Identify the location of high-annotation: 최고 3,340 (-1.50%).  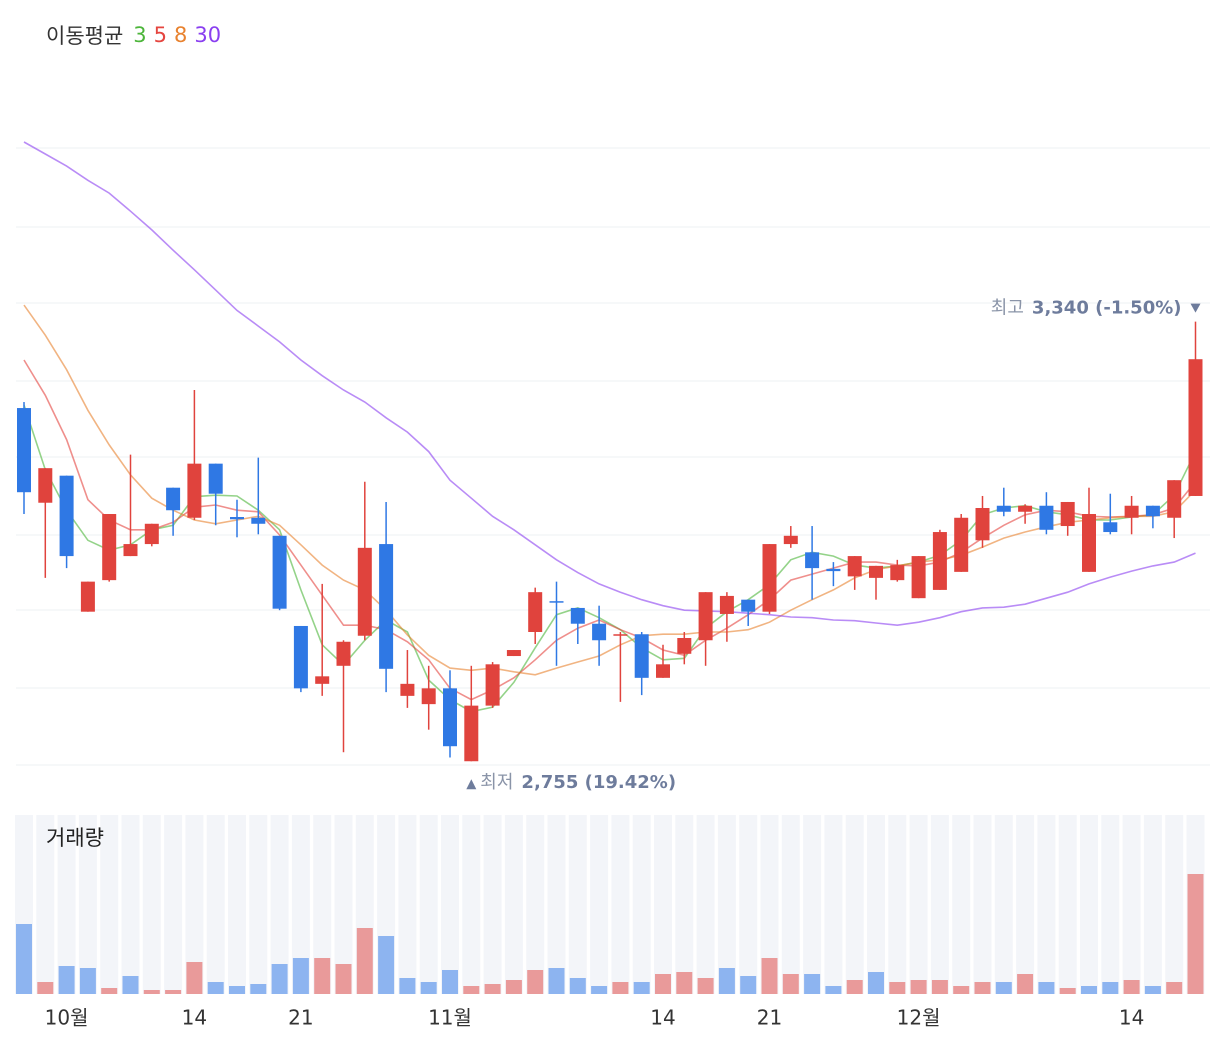
(1086, 308).